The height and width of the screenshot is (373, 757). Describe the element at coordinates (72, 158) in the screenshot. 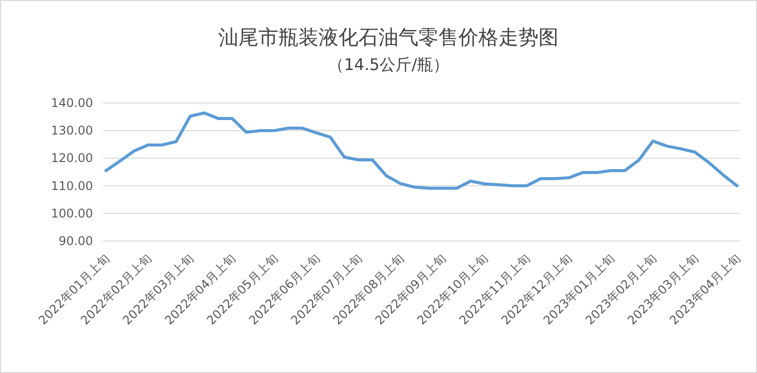

I see `y-tick-label: 120.00` at that location.